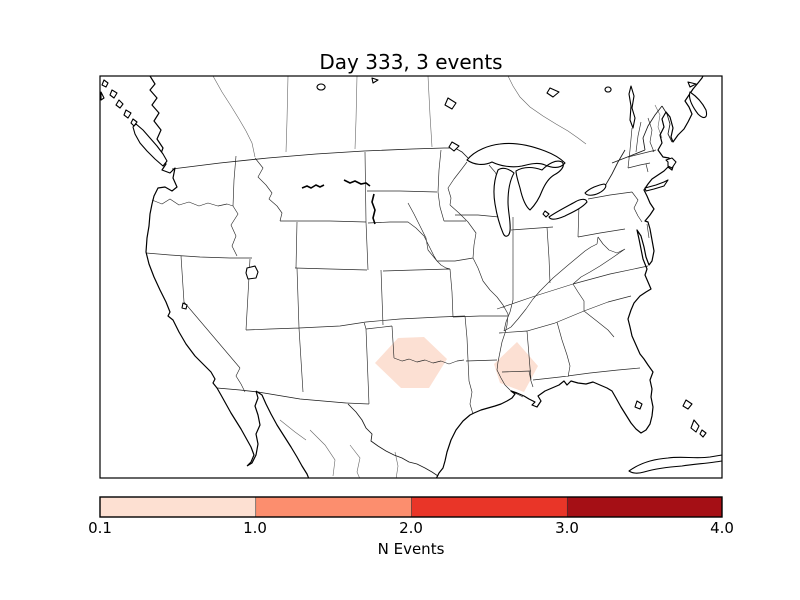 Image resolution: width=800 pixels, height=600 pixels. What do you see at coordinates (411, 528) in the screenshot?
I see `colorbar-tick-2: 2.0` at bounding box center [411, 528].